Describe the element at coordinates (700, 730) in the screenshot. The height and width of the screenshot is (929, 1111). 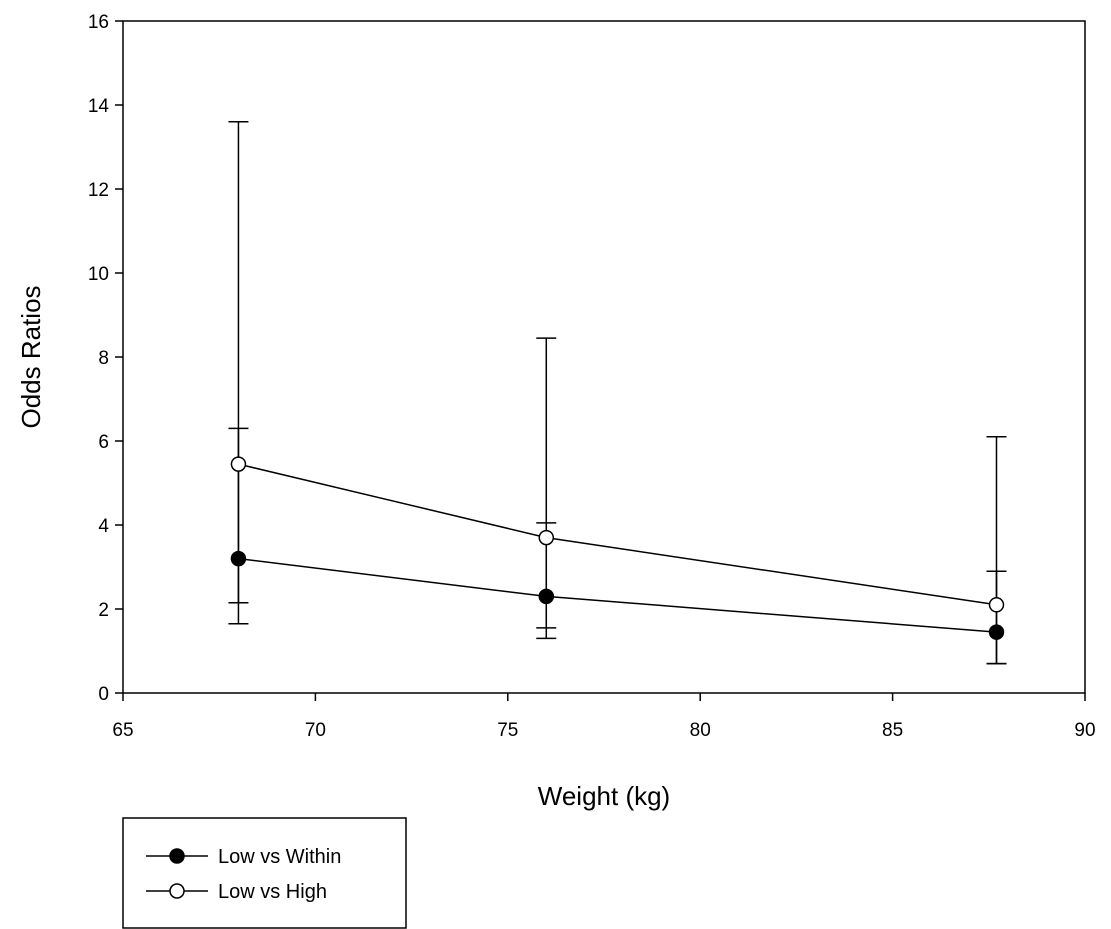
I see `x-tick-label: 80` at that location.